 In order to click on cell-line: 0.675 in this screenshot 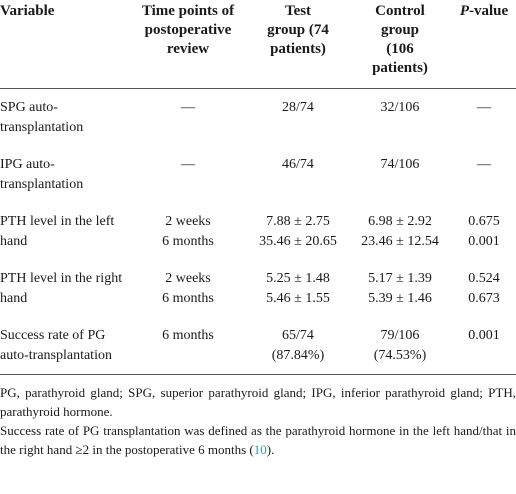, I will do `click(484, 221)`.